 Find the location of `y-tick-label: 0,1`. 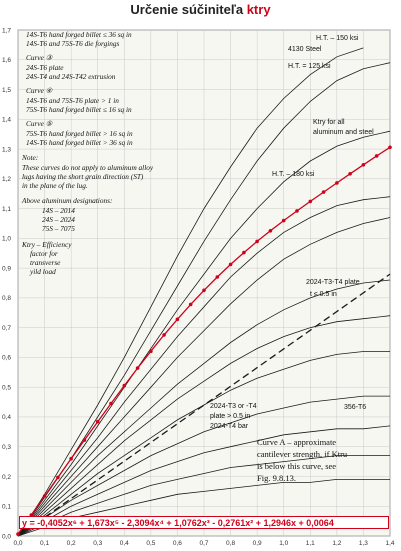

y-tick-label: 0,1 is located at coordinates (6, 507).